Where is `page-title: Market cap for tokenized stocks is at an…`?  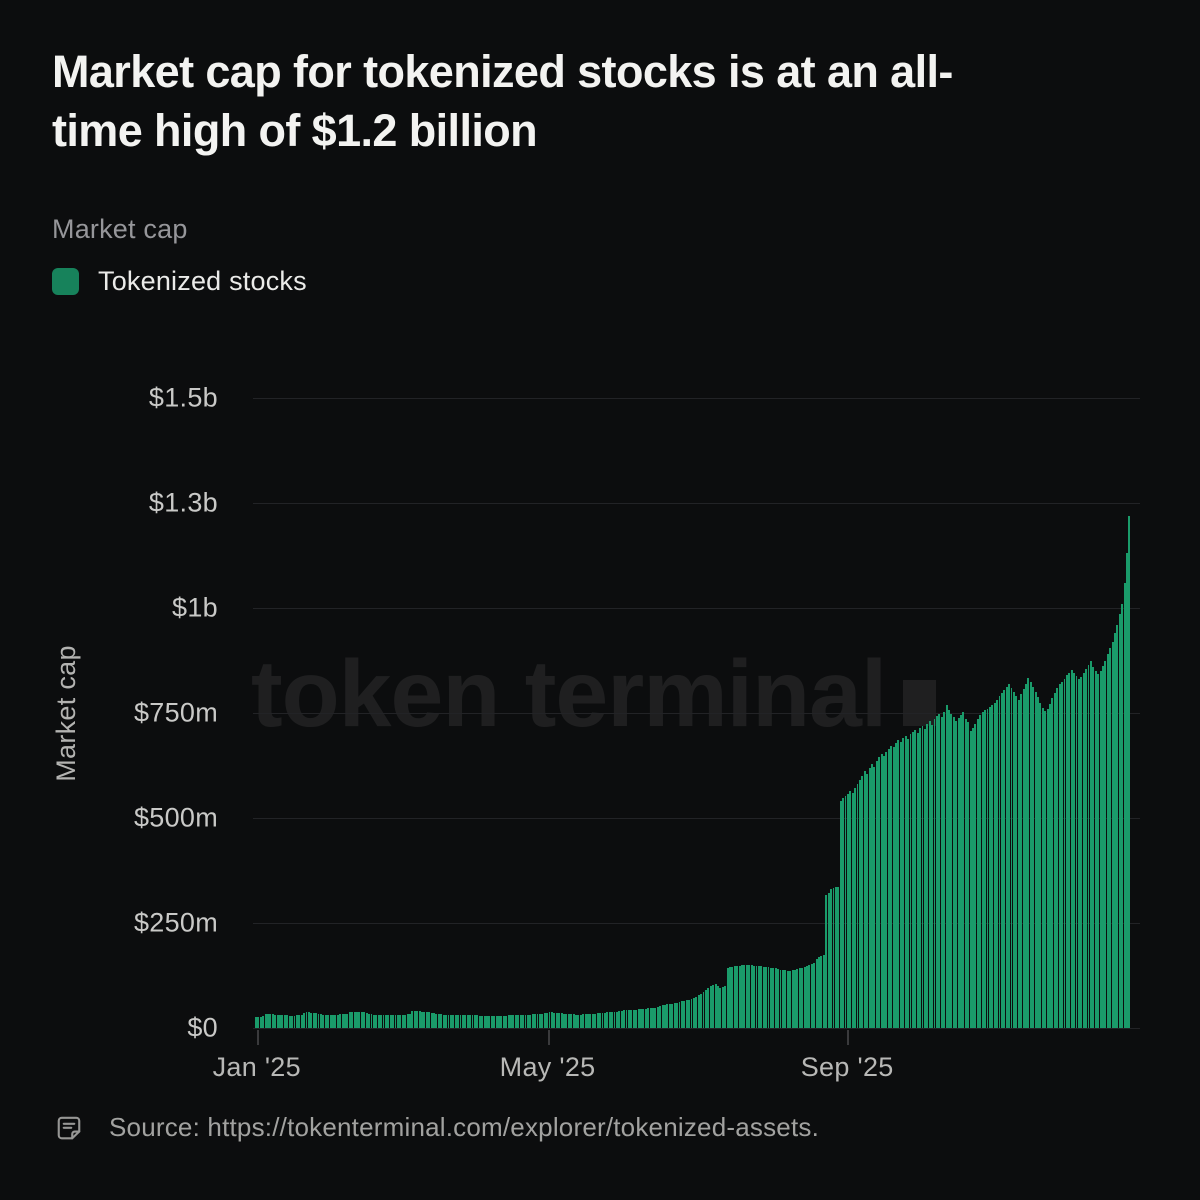 page-title: Market cap for tokenized stocks is at an… is located at coordinates (612, 101).